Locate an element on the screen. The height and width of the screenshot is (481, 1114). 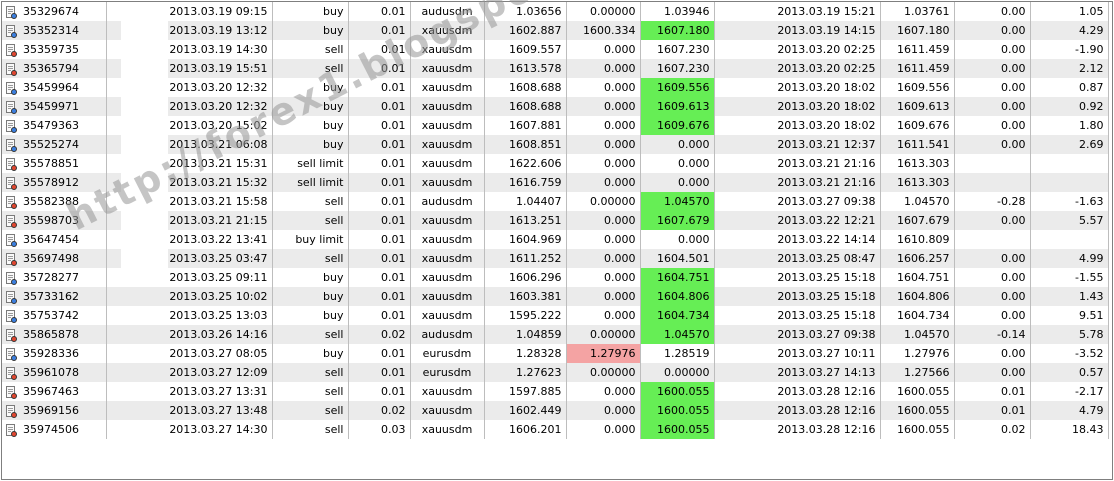
ticket-value: 35578912 is located at coordinates (51, 182).